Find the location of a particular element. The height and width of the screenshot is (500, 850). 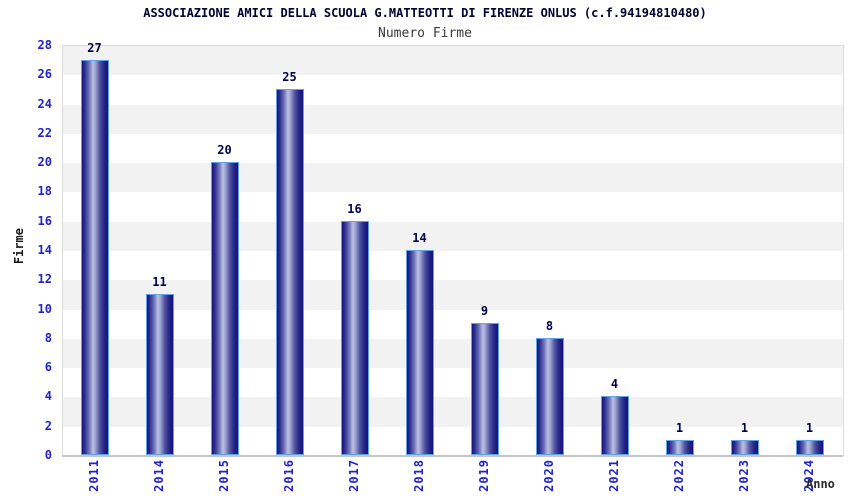

ytick-label: 12 is located at coordinates (44, 279).